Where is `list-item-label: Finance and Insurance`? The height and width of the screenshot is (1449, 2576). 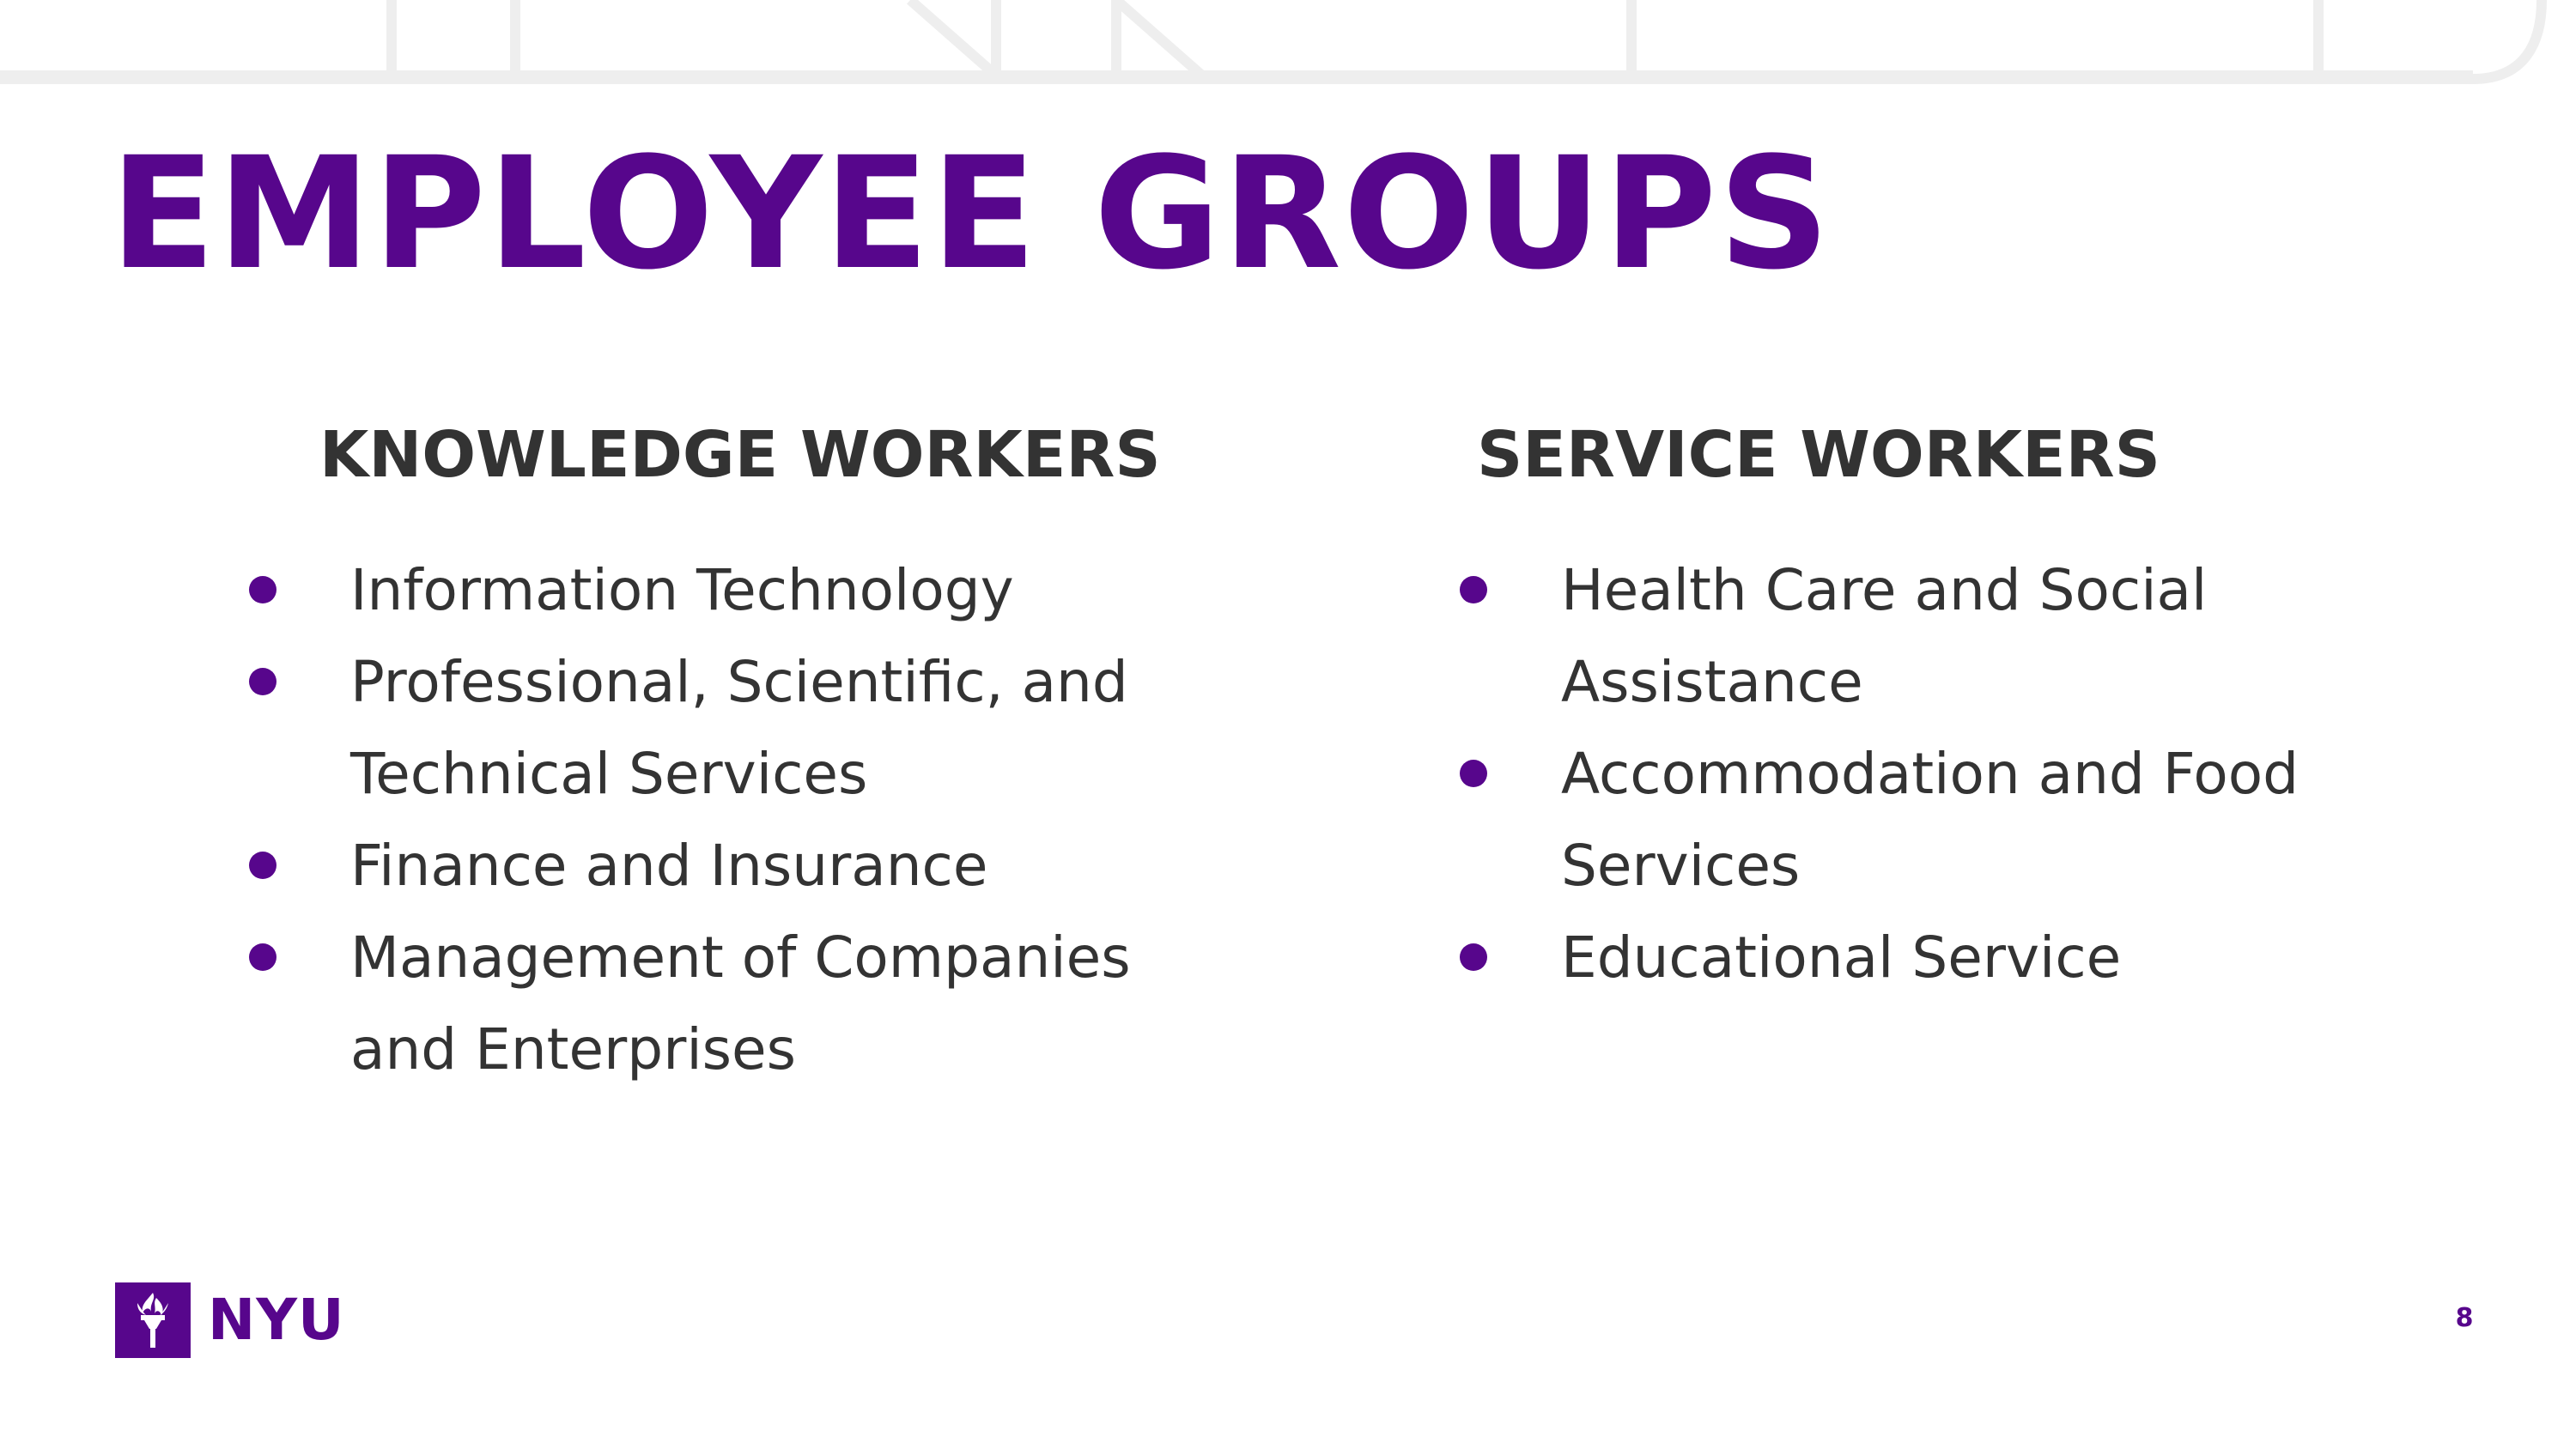 list-item-label: Finance and Insurance is located at coordinates (669, 866).